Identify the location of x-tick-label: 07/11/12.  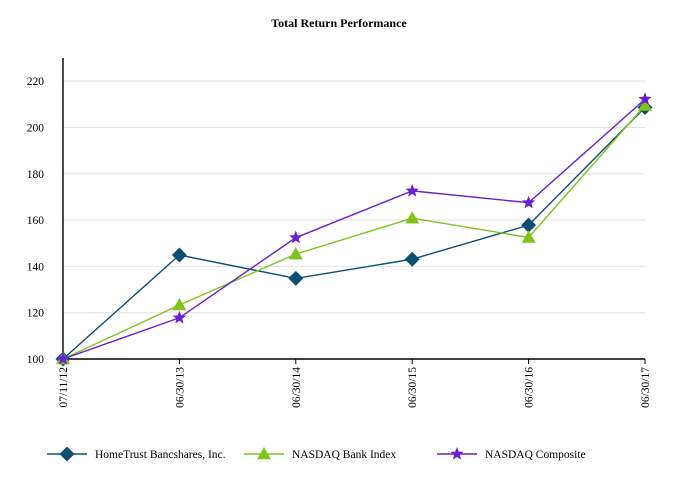
(64, 387).